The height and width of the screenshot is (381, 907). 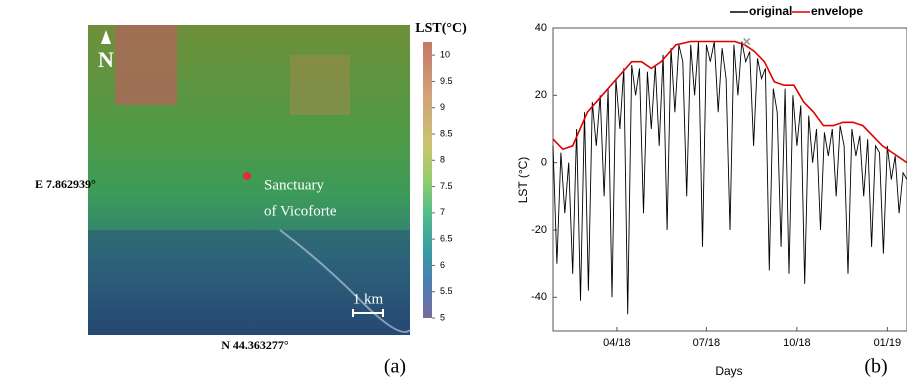 What do you see at coordinates (146, 65) in the screenshot?
I see `map-hot-area` at bounding box center [146, 65].